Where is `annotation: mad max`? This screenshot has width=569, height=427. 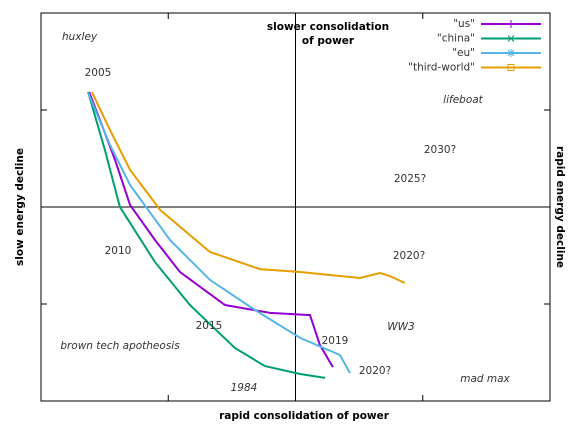
annotation: mad max is located at coordinates (485, 379).